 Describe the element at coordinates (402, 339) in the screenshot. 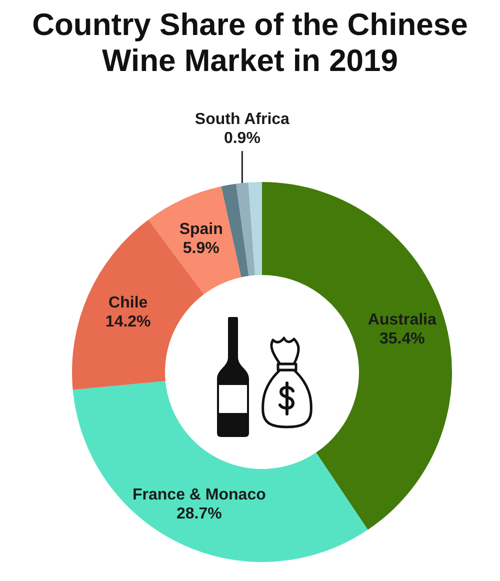

I see `data-label: 35.4%` at that location.